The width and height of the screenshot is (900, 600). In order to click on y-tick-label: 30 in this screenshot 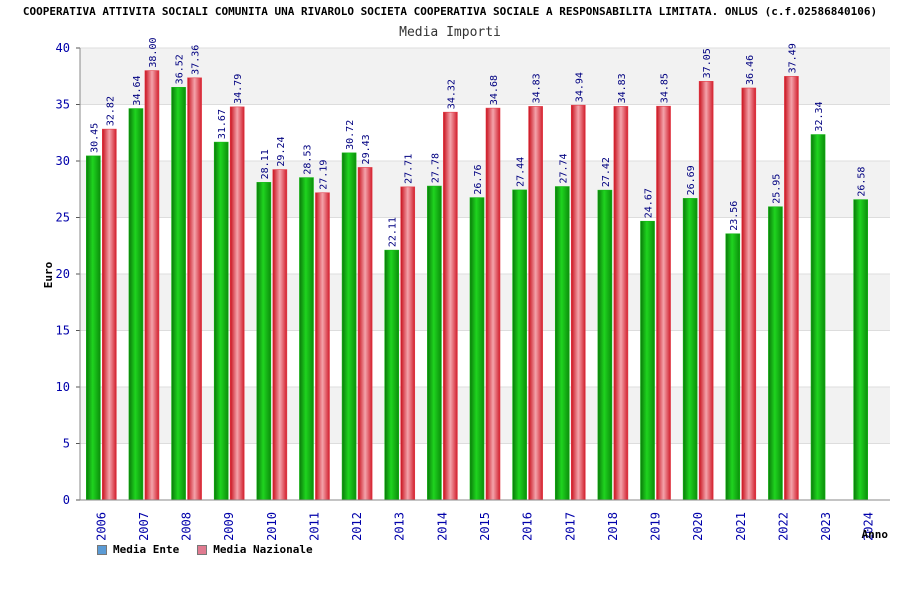, I will do `click(63, 161)`.